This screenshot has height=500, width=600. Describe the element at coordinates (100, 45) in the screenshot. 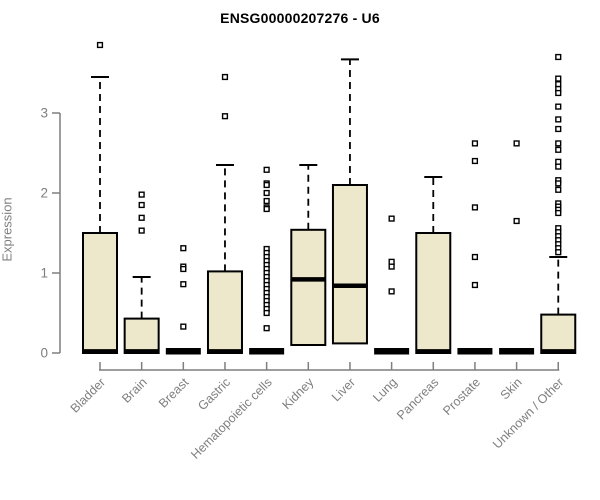

I see `outlier-point-bladder` at that location.